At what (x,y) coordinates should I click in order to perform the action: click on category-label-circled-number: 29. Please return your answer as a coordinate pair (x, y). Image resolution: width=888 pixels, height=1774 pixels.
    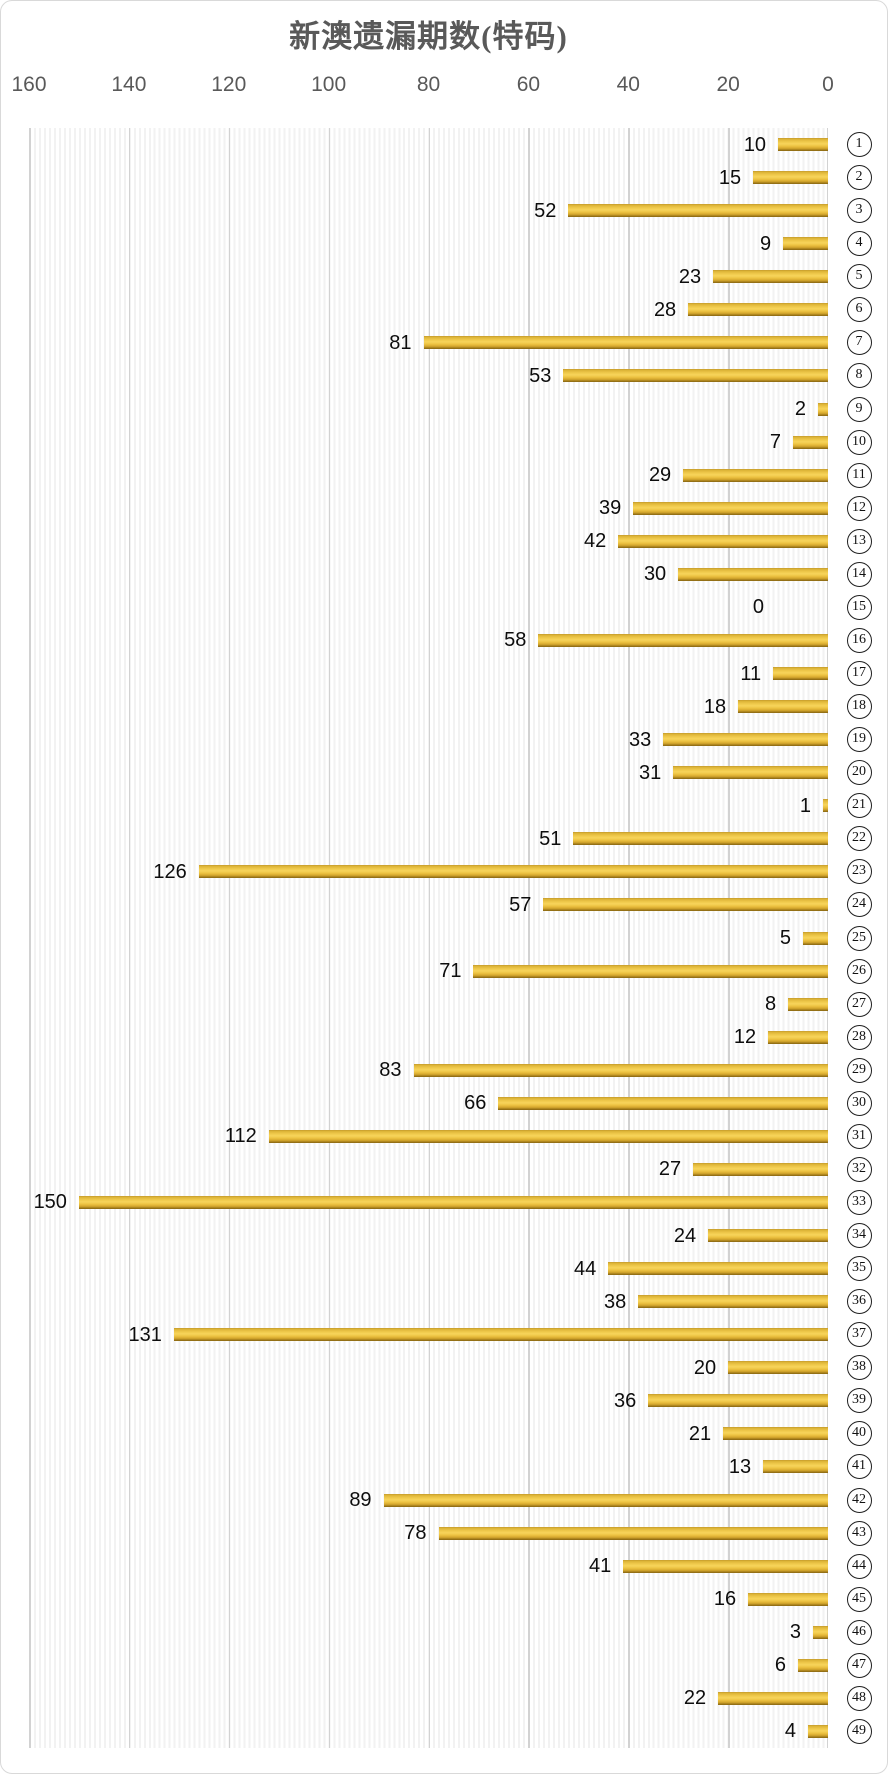
    Looking at the image, I should click on (859, 1070).